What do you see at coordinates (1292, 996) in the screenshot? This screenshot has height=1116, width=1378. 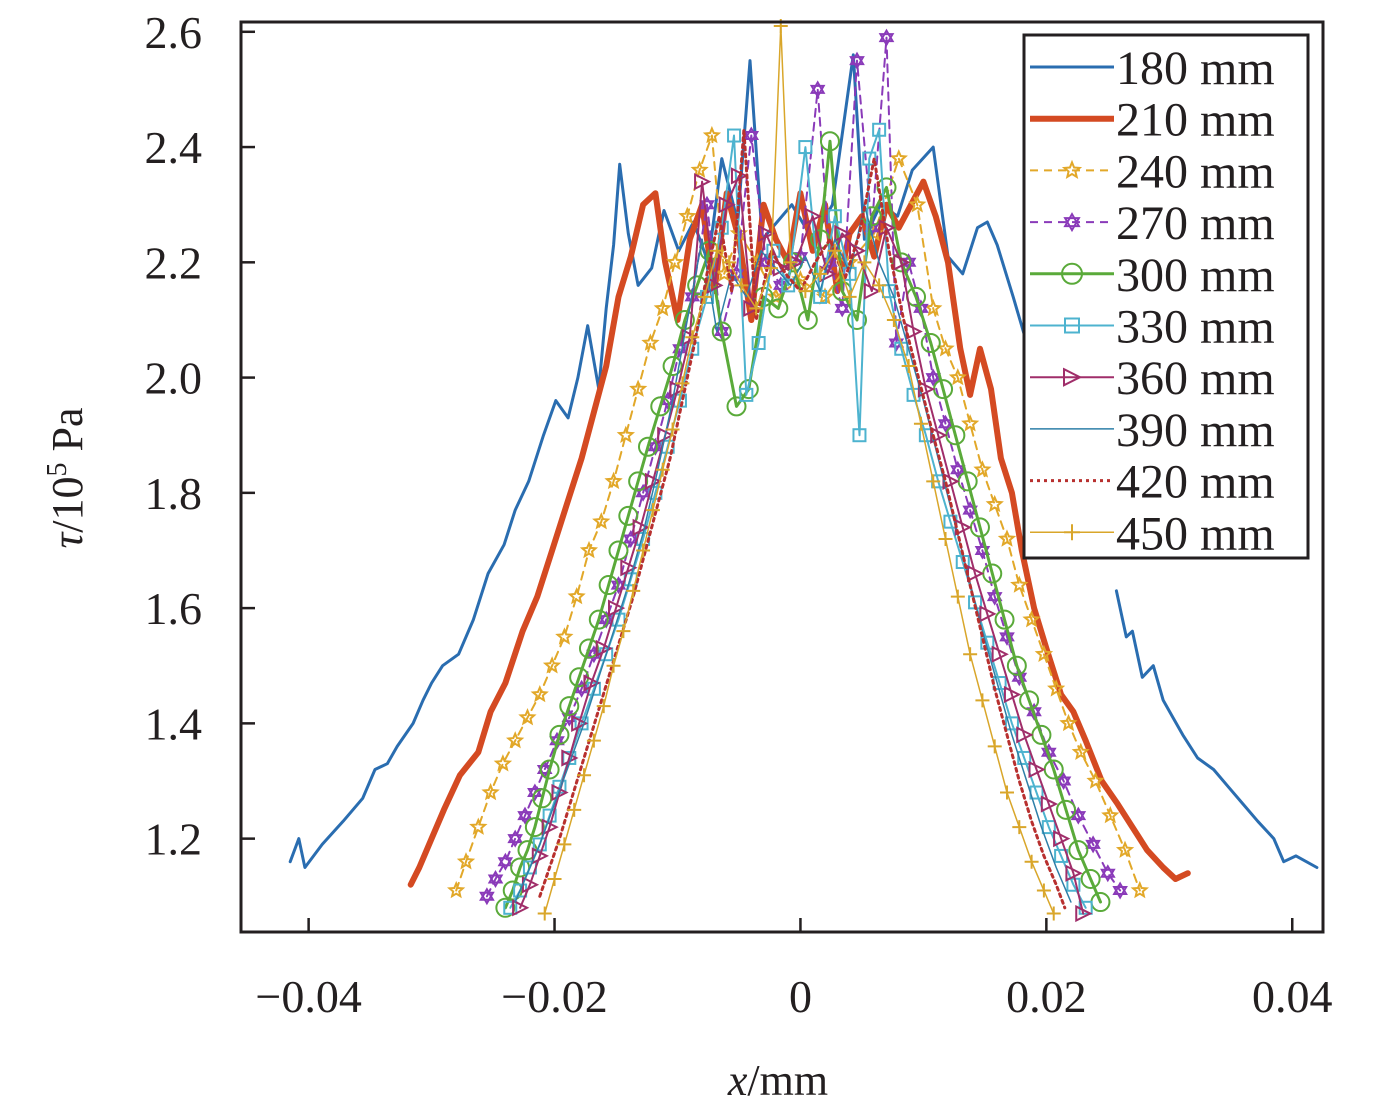 I see `x-tick-label: 0.04` at bounding box center [1292, 996].